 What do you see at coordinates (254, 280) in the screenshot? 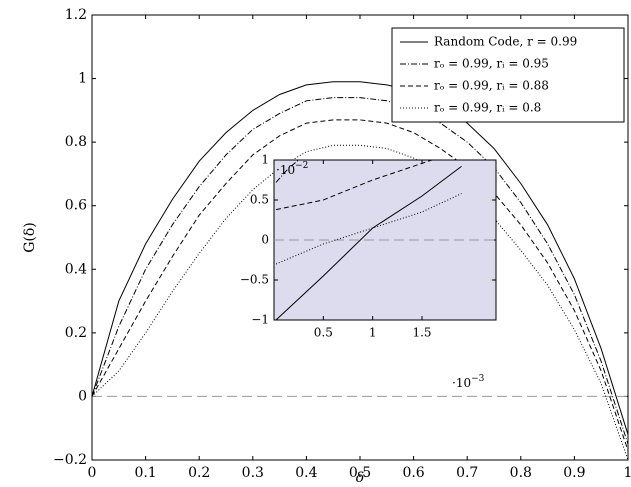
I see `y-tick-label: −0.5` at bounding box center [254, 280].